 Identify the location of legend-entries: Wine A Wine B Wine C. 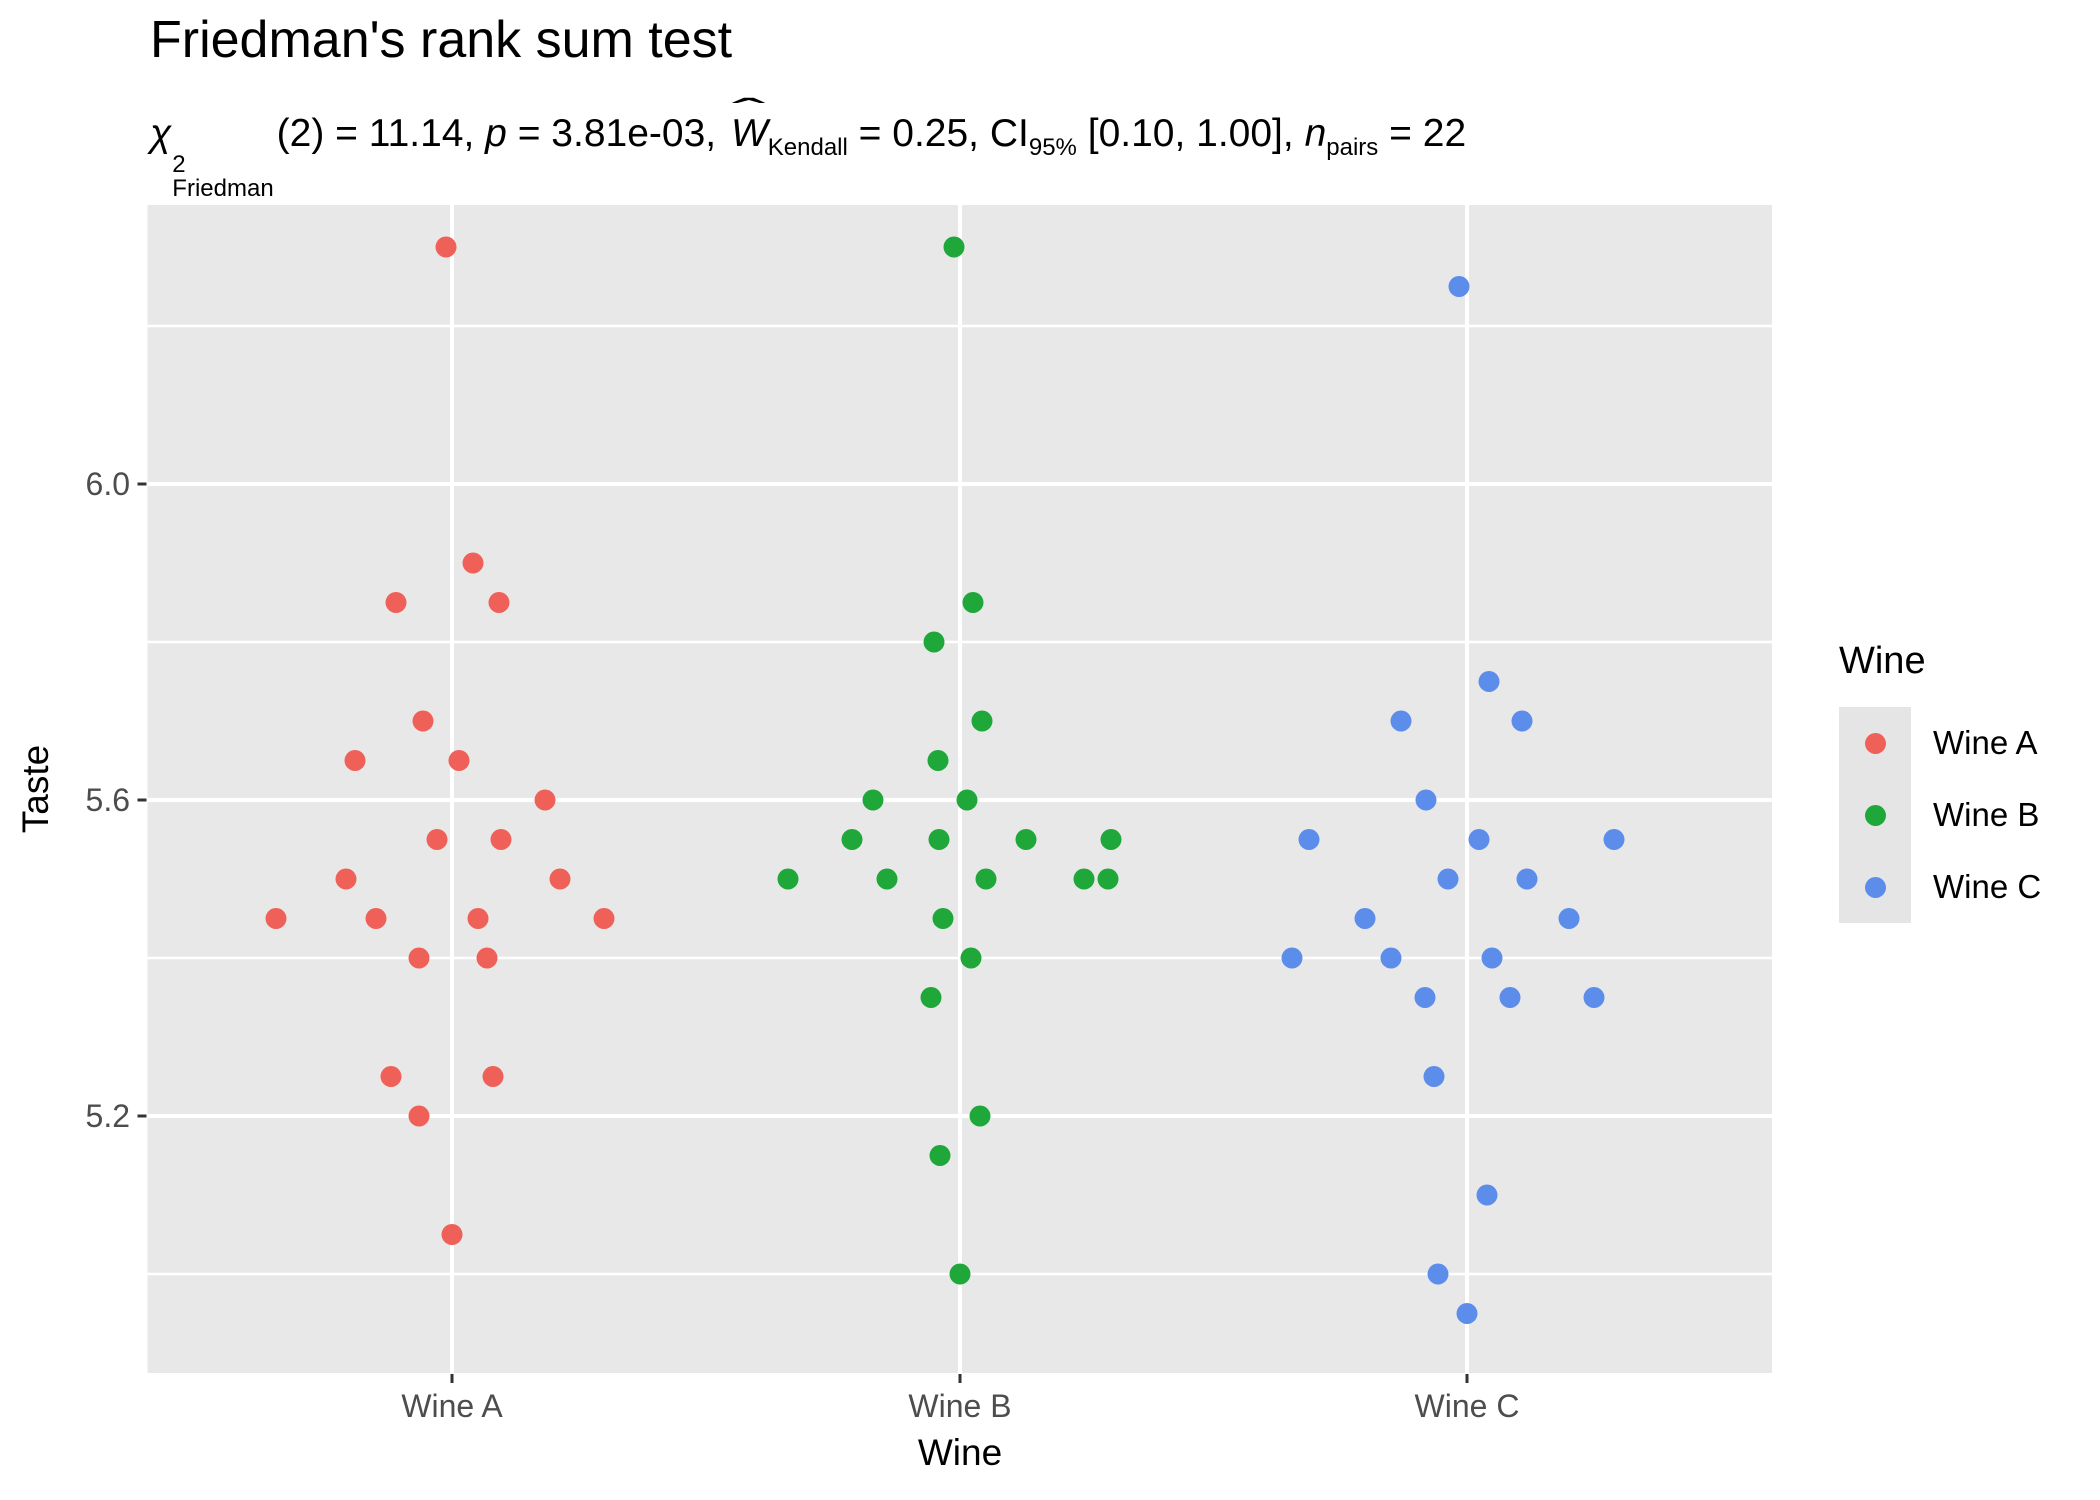
(1940, 815).